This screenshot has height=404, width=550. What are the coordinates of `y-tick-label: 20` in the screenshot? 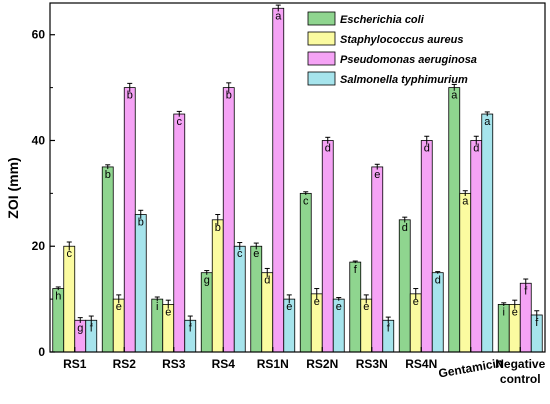 It's located at (39, 246).